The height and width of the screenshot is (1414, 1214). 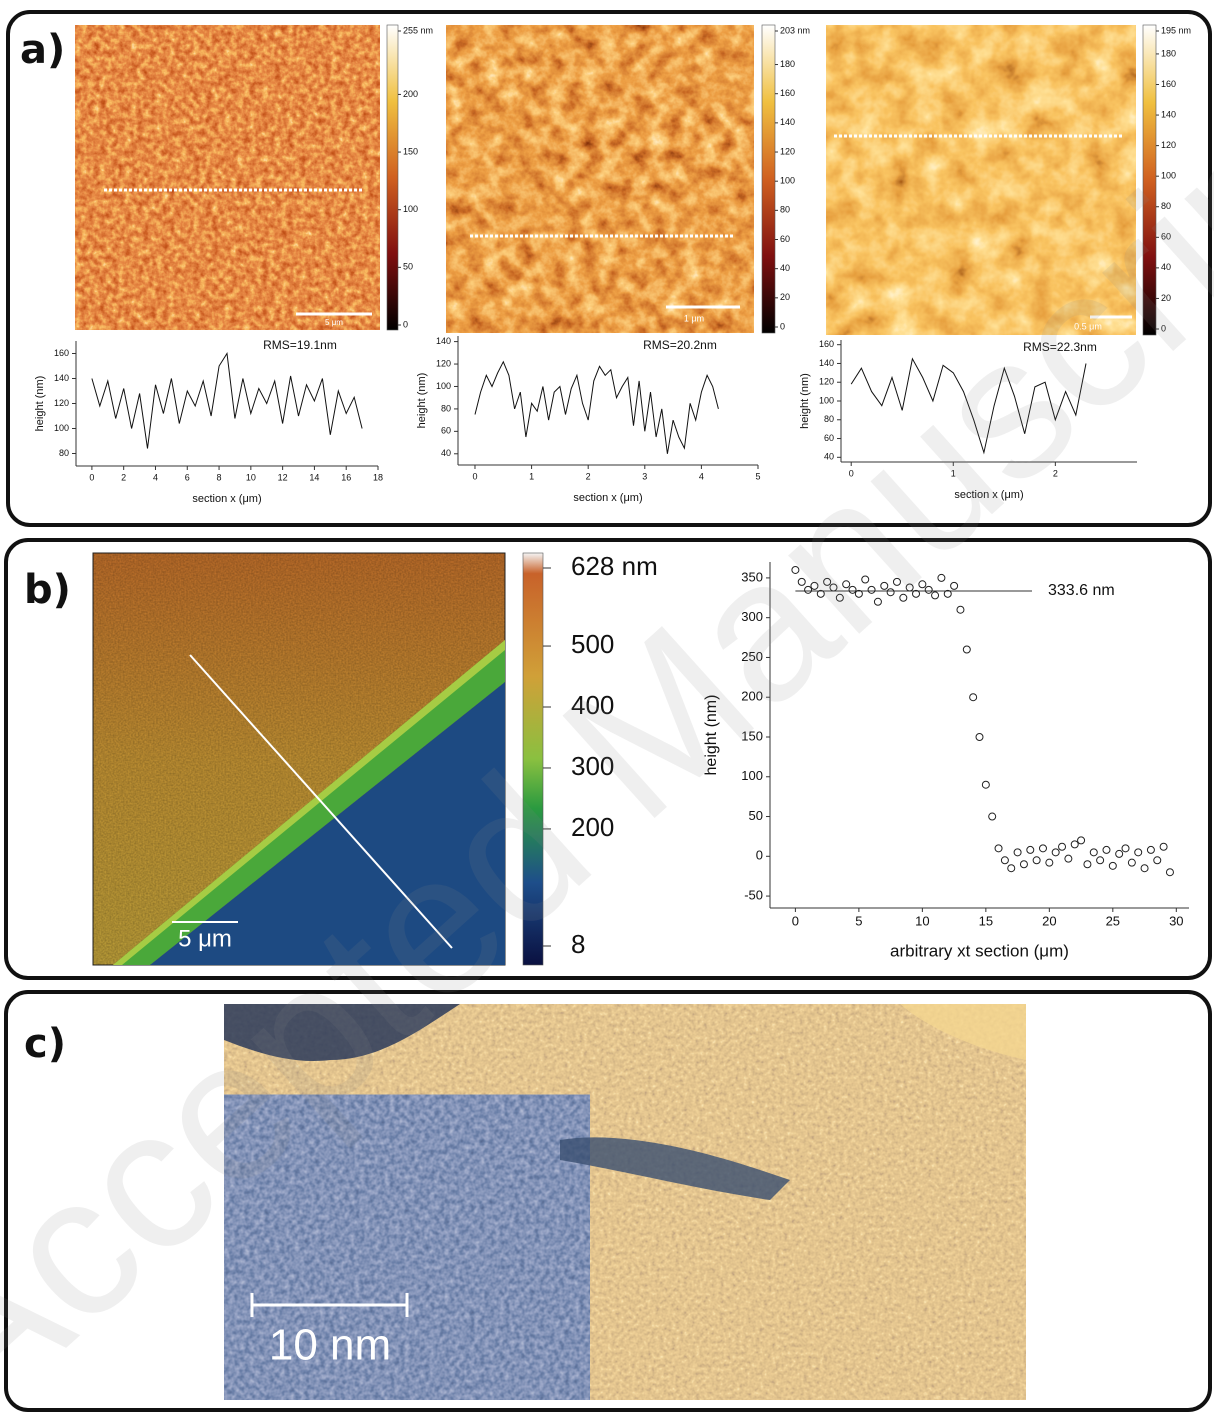 What do you see at coordinates (752, 576) in the screenshot?
I see `y-tick-label: 350` at bounding box center [752, 576].